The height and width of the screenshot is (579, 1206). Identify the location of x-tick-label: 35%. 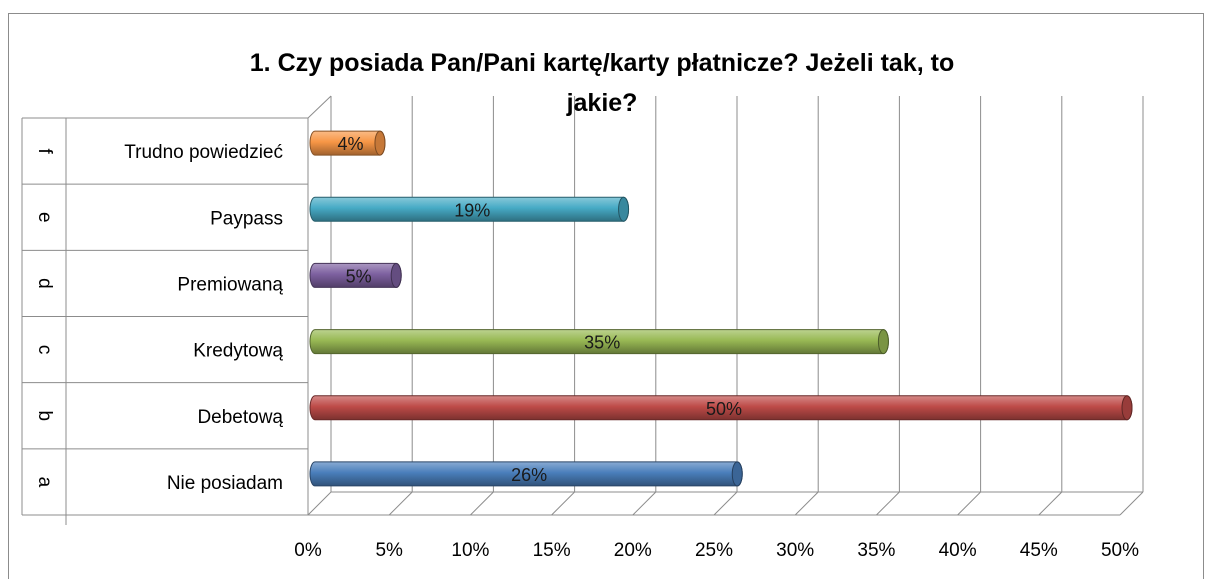
(876, 550).